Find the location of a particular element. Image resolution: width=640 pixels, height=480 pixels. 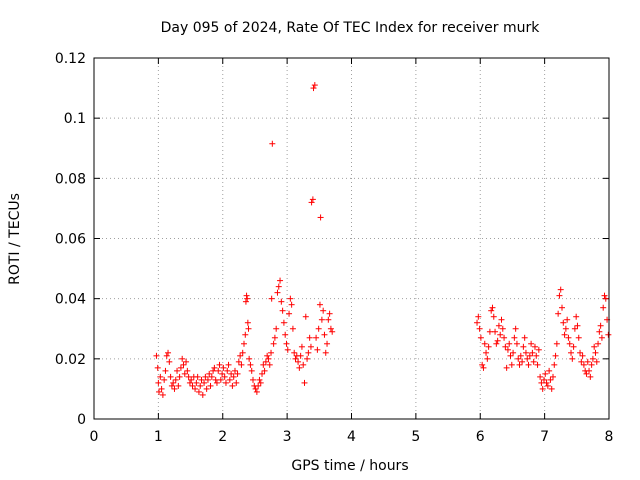

x-tick-label: 1 is located at coordinates (158, 437).